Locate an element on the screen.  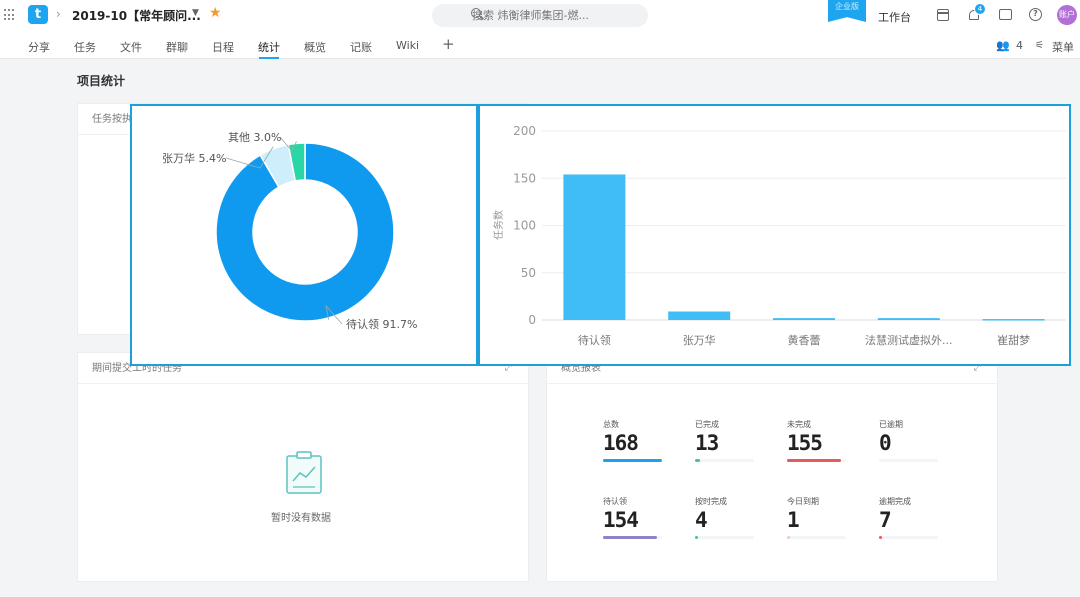
tab-statistics: 统计 is located at coordinates (269, 47).